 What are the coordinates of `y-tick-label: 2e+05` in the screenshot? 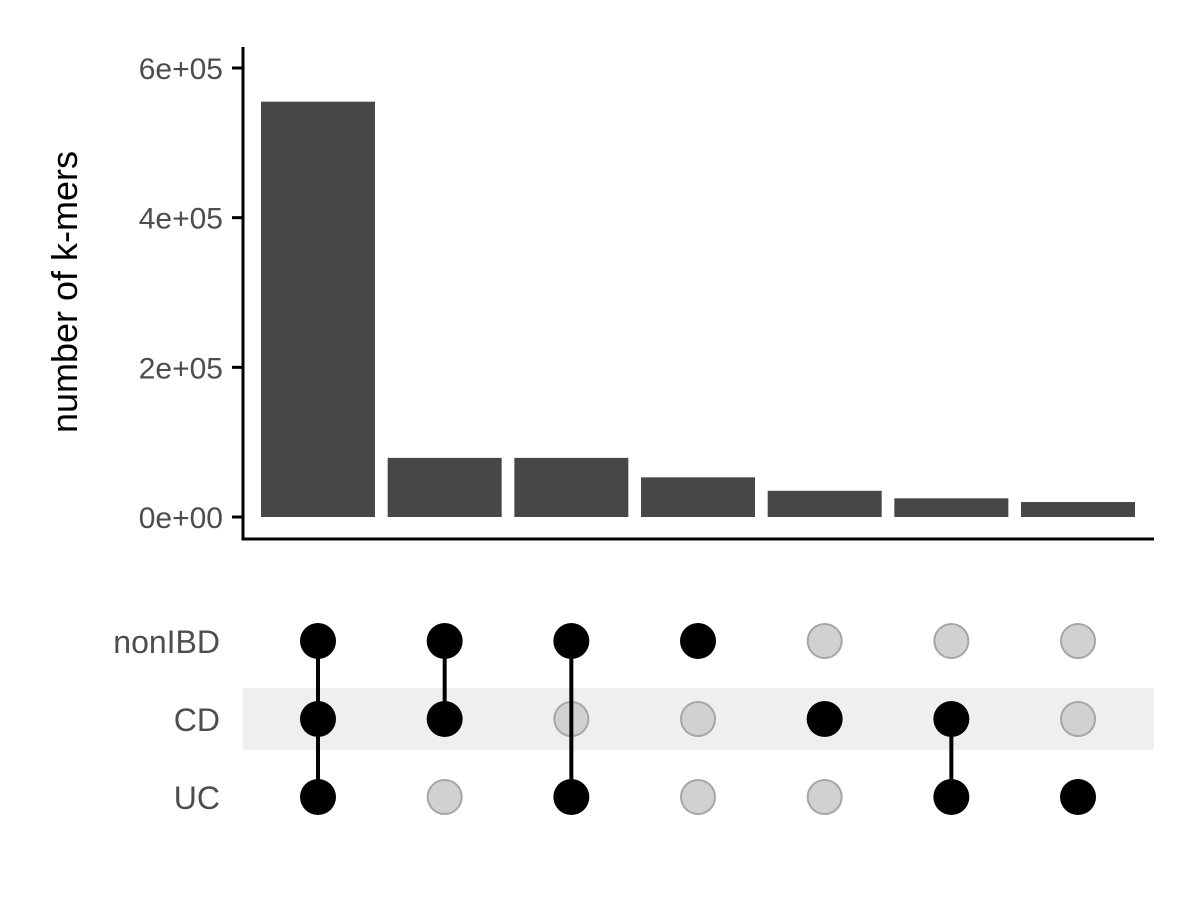 It's located at (181, 368).